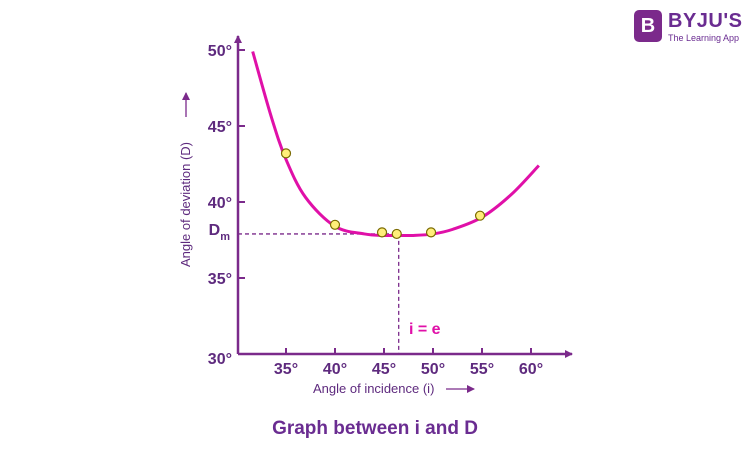 This screenshot has height=460, width=750. I want to click on x-ticks: 35° 40° 45° 50° 55° 60°, so click(408, 363).